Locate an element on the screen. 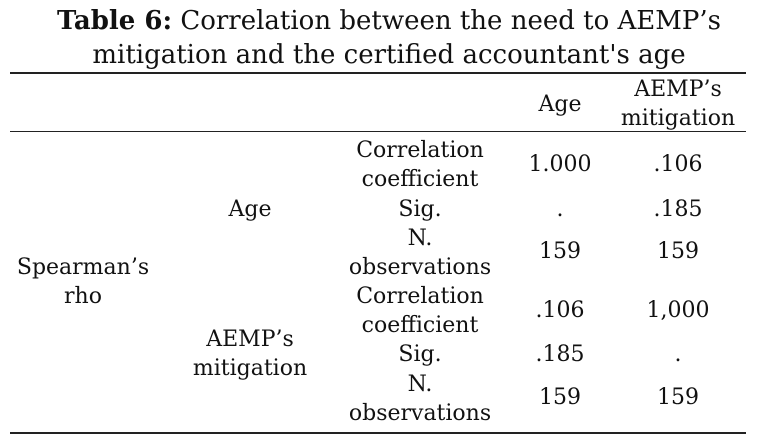  method-line-2: rho is located at coordinates (83, 296).